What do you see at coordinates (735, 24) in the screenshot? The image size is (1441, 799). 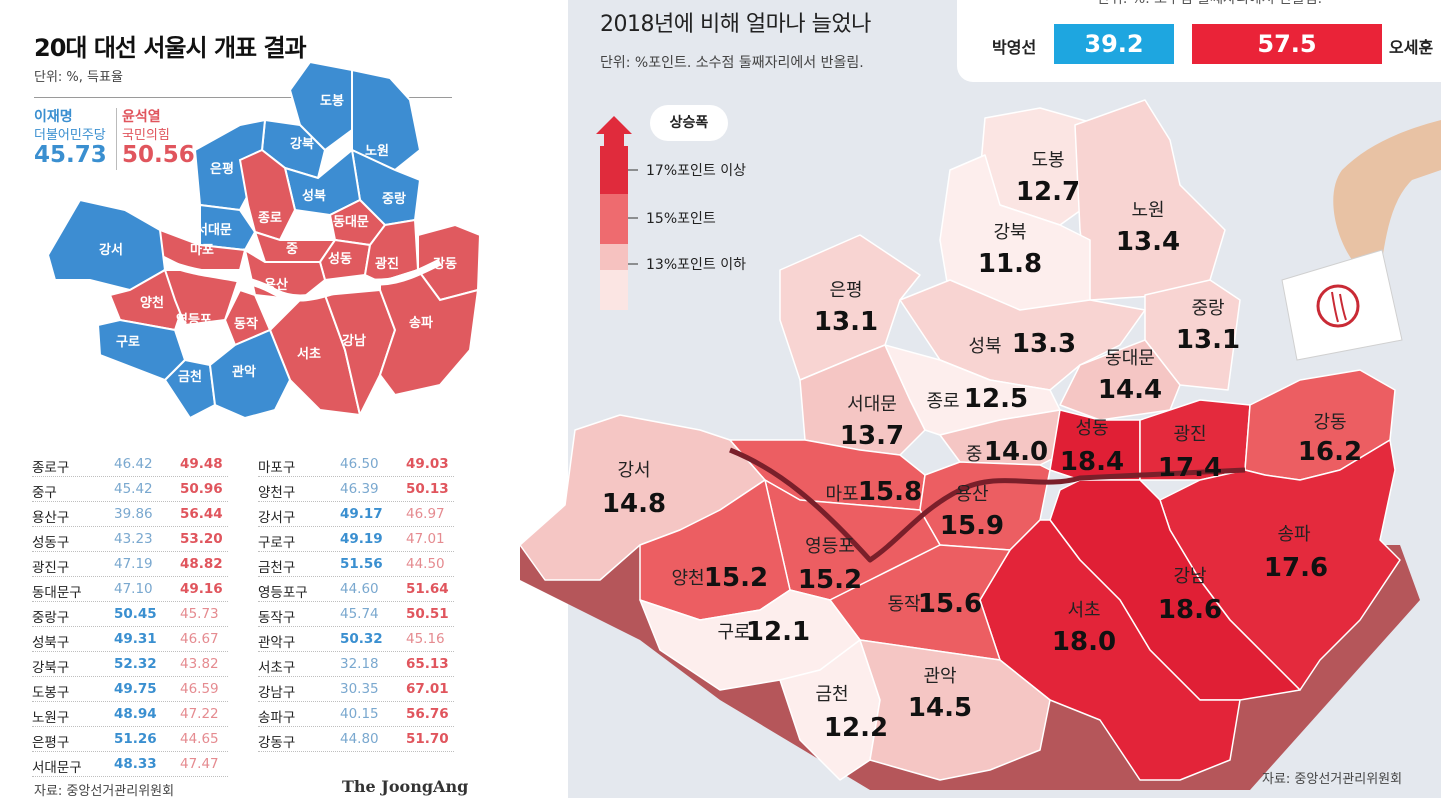 I see `right-title: 2018년에 비해 얼마나 늘었나` at bounding box center [735, 24].